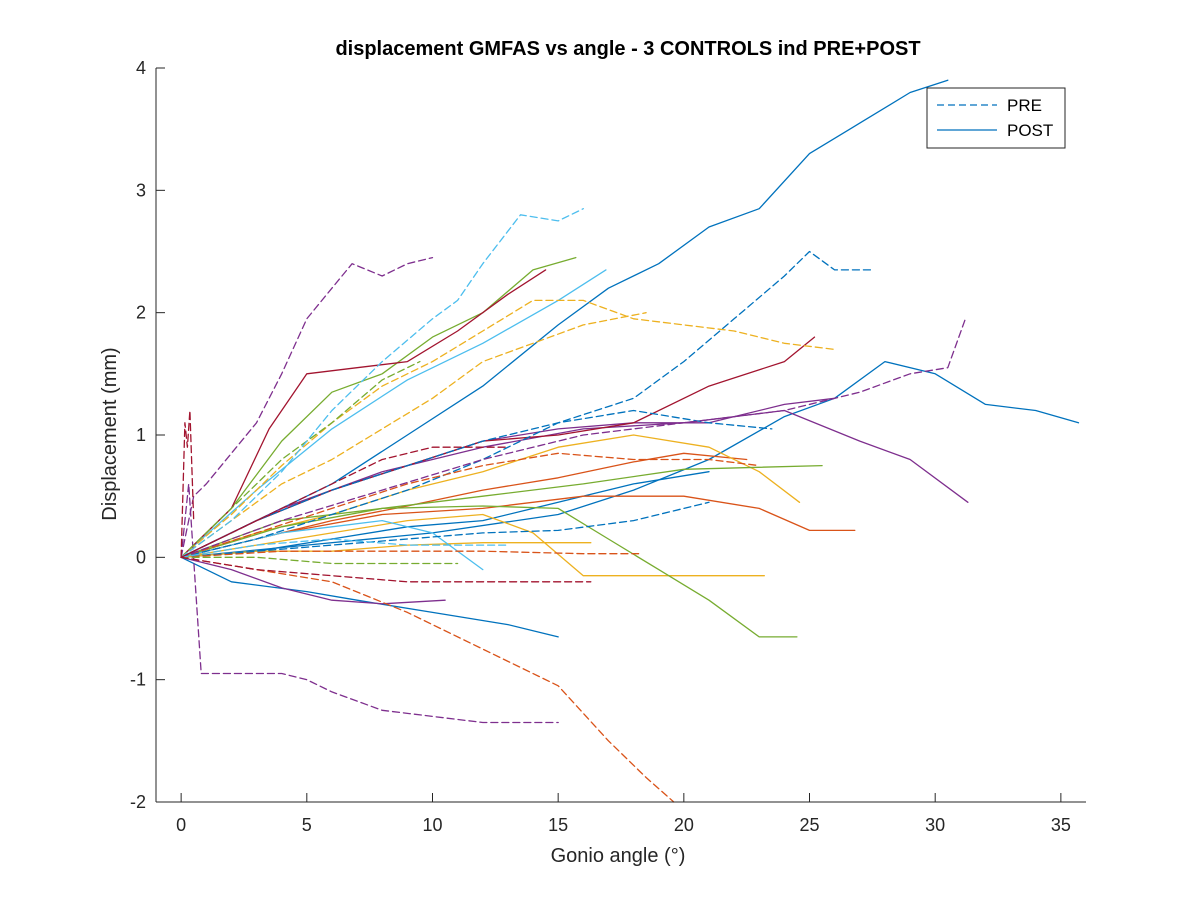 The image size is (1200, 900). What do you see at coordinates (432, 825) in the screenshot?
I see `x-tick-label: 10` at bounding box center [432, 825].